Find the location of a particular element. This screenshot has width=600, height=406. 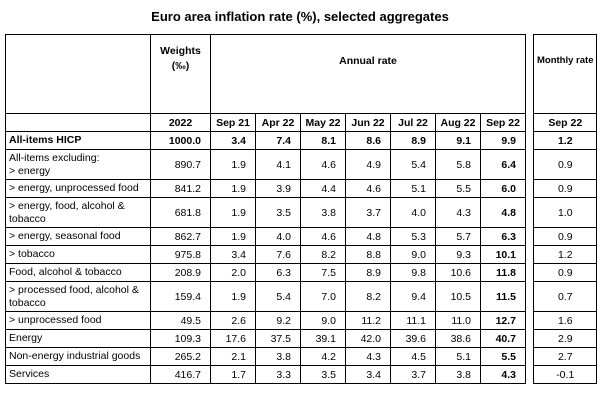

header-blank is located at coordinates (78, 74).